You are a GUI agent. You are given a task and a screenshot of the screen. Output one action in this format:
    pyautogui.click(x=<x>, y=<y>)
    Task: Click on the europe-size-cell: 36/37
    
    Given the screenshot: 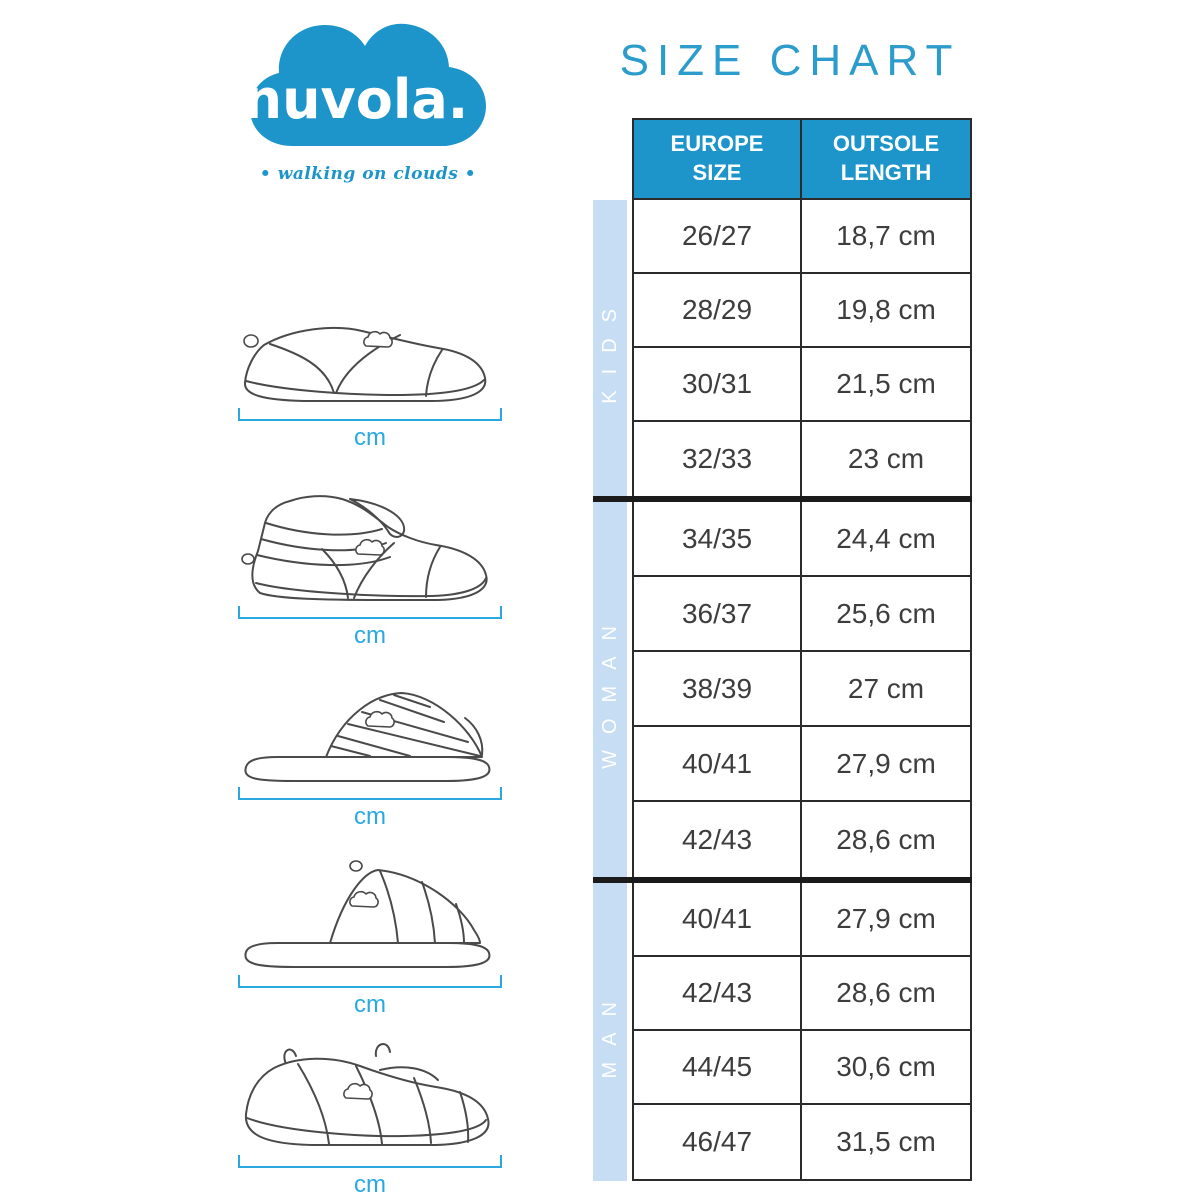 What is the action you would take?
    pyautogui.click(x=718, y=613)
    